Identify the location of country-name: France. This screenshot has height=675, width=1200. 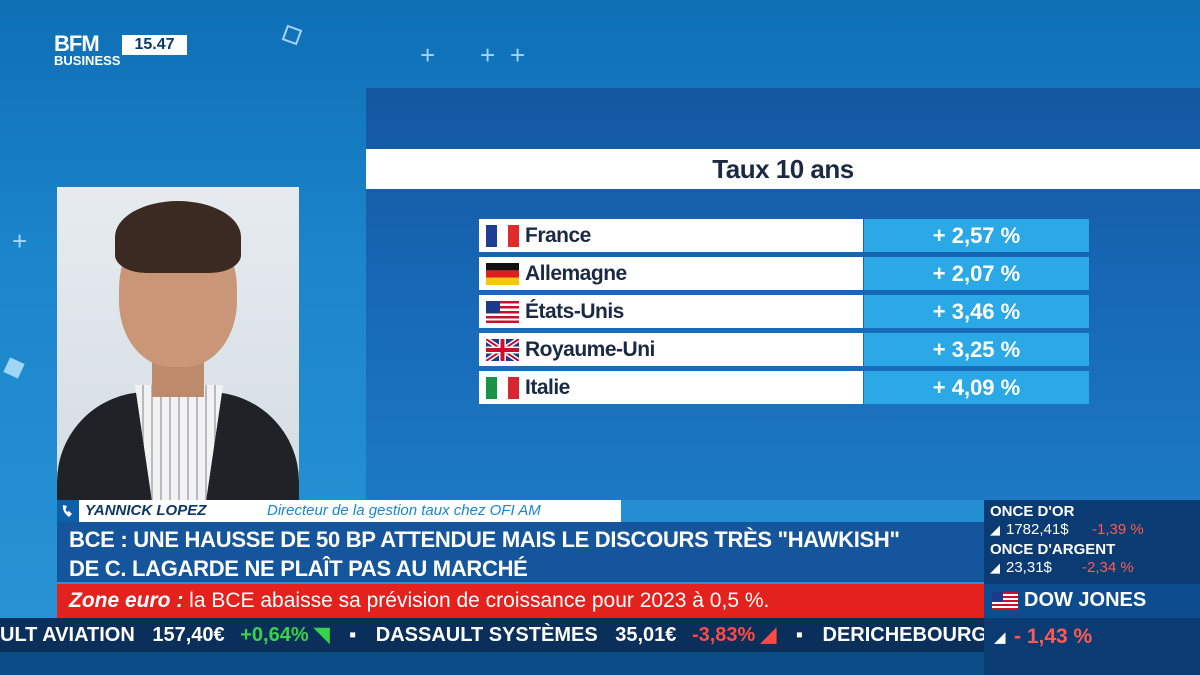
(558, 235).